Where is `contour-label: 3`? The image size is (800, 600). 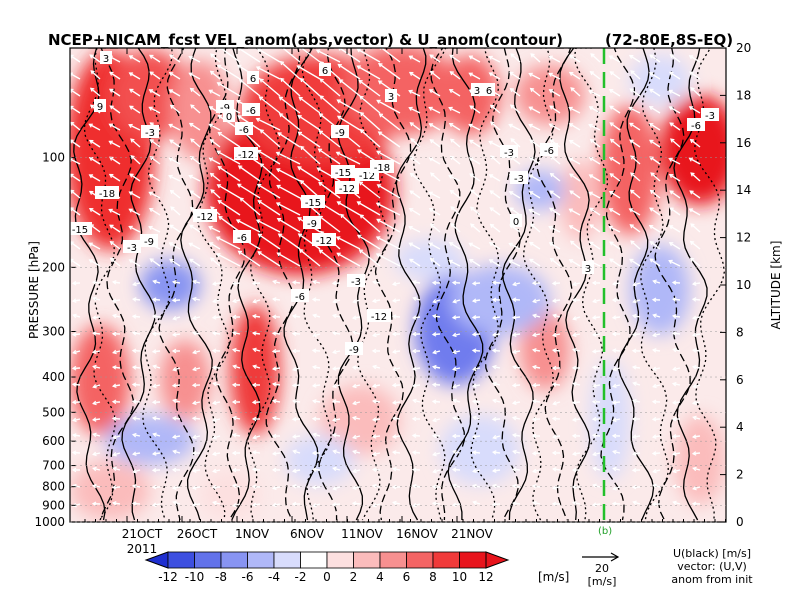 contour-label: 3 is located at coordinates (391, 97).